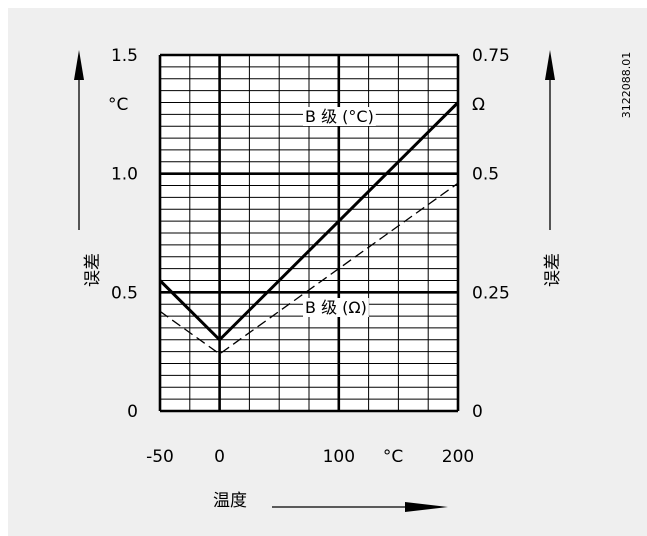 This screenshot has height=536, width=647. I want to click on x-tick-label: -50, so click(160, 457).